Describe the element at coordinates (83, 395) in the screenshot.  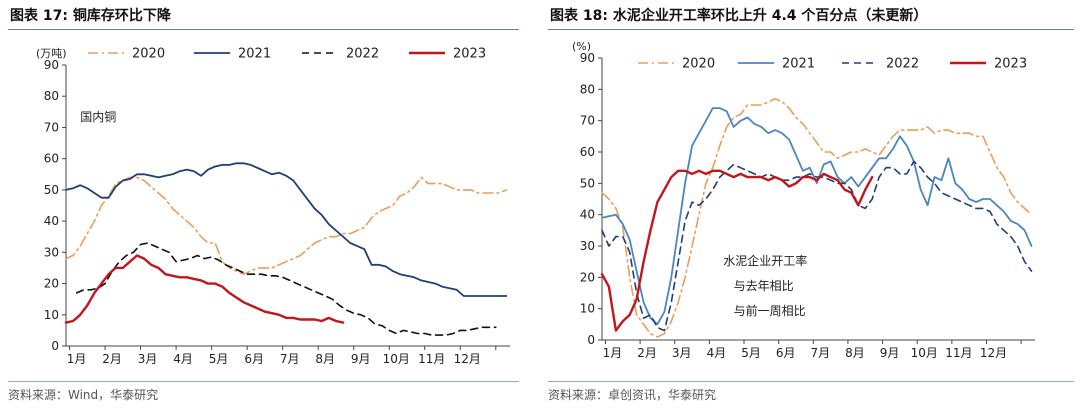
I see `source-note: 资料来源：Wind，华泰研究` at that location.